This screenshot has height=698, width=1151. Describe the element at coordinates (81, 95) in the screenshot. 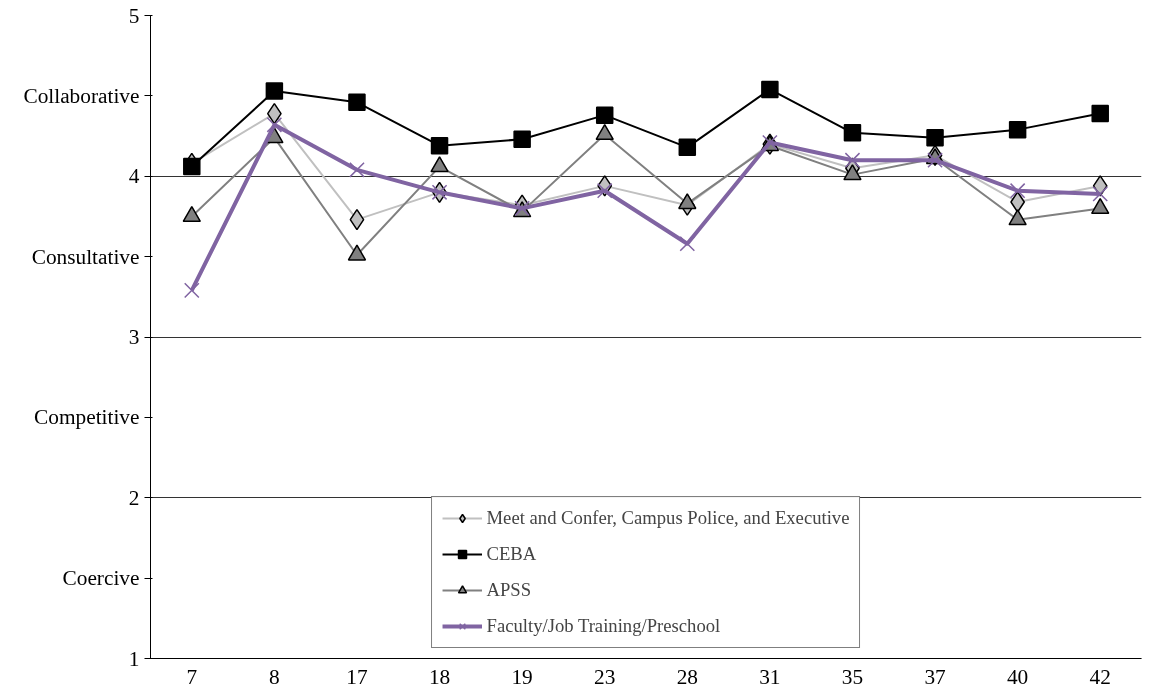

I see `y-tick-label: Collaborative` at that location.